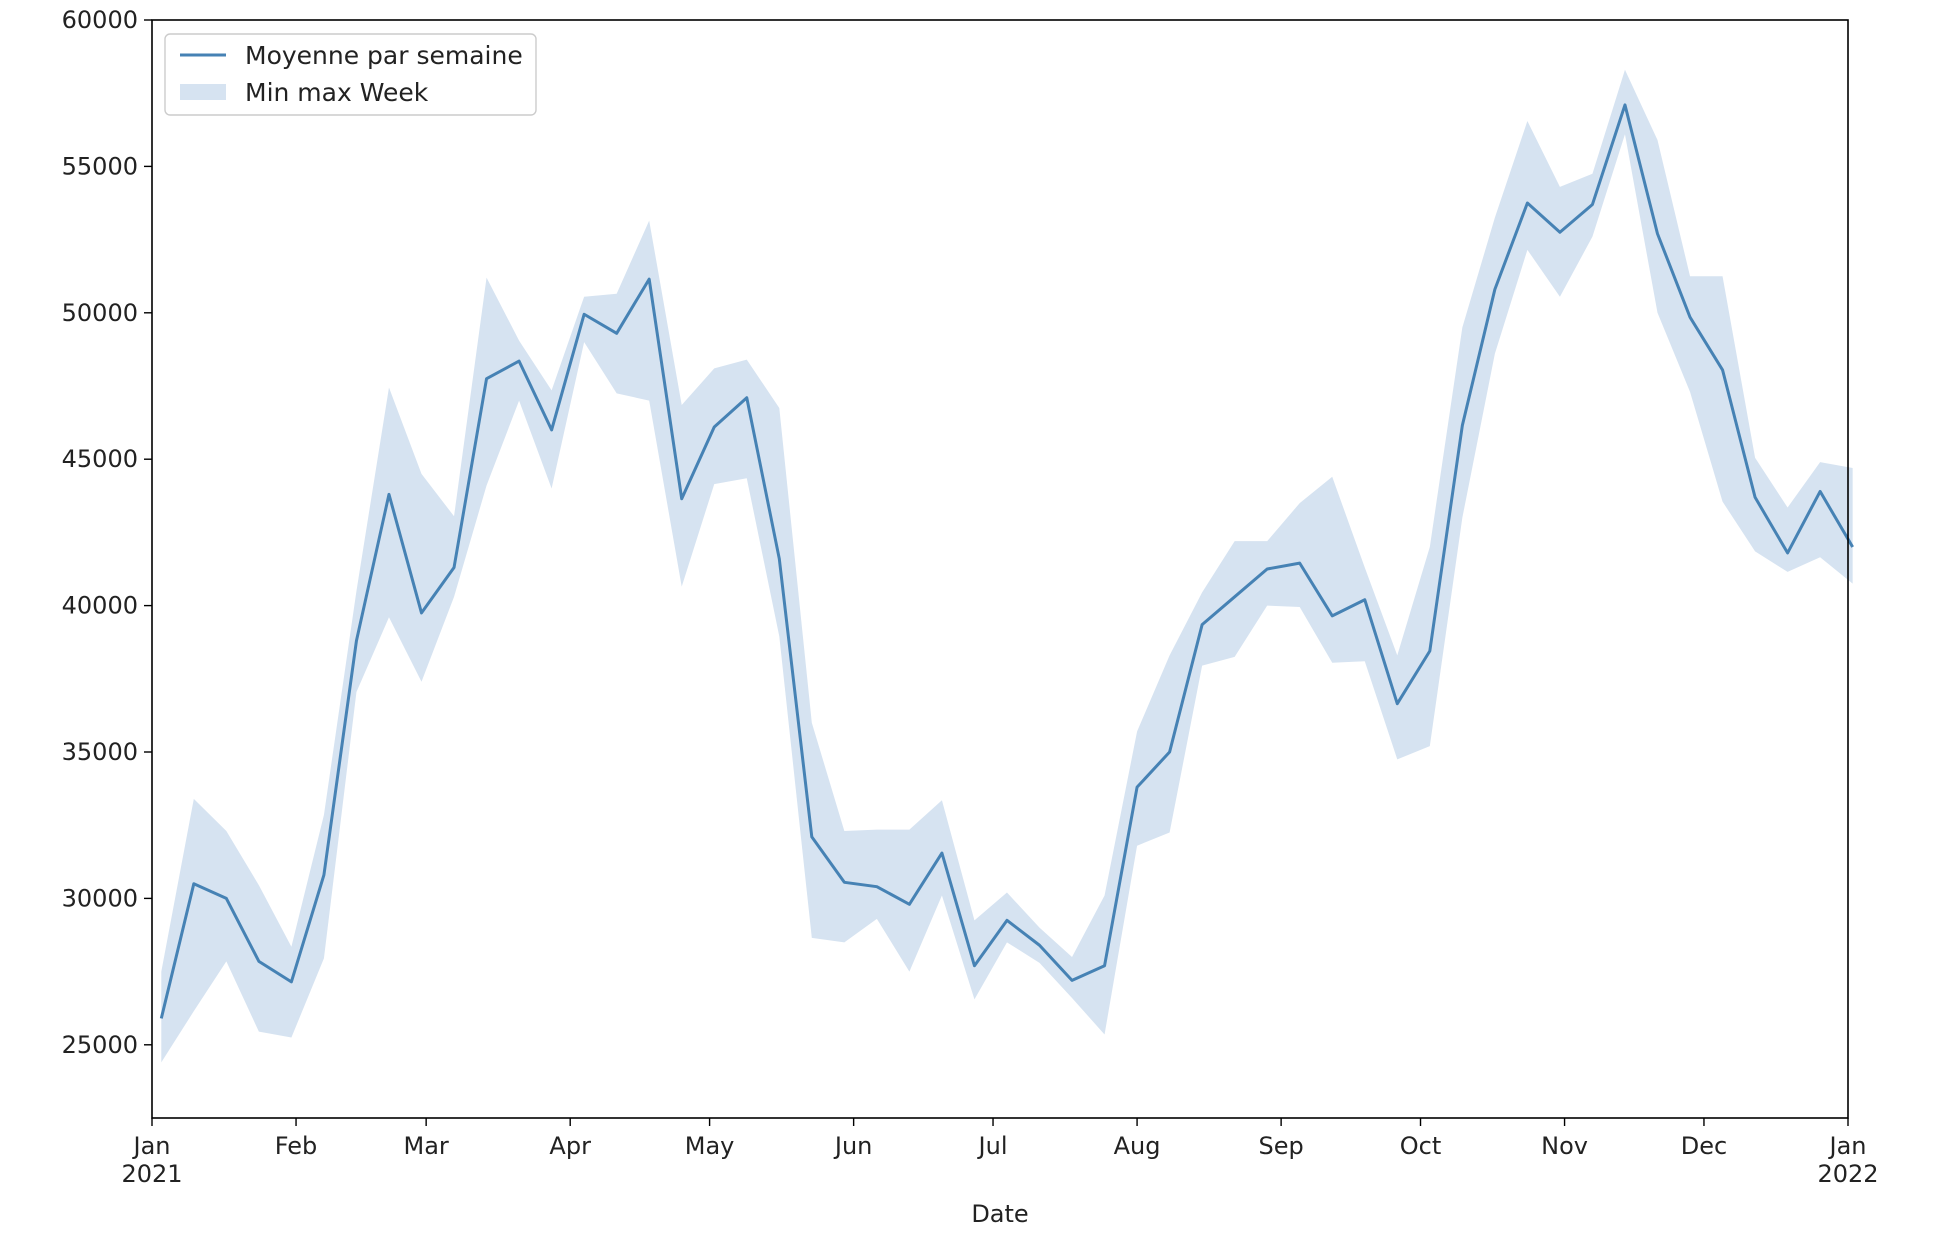 The image size is (1934, 1234). Describe the element at coordinates (100, 459) in the screenshot. I see `y-tick-label: 45000` at that location.